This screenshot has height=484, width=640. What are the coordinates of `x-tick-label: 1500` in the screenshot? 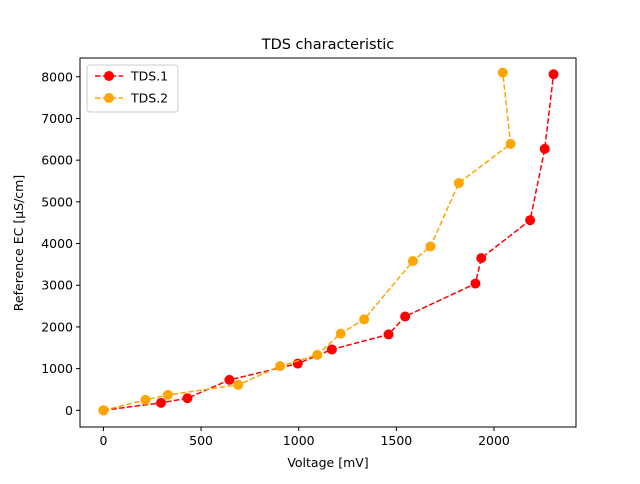 It's located at (396, 440).